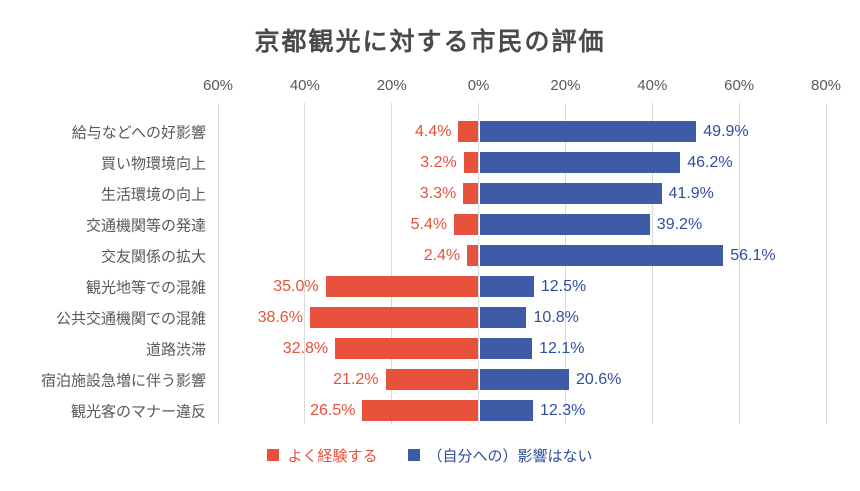 This screenshot has width=860, height=491. Describe the element at coordinates (679, 224) in the screenshot. I see `value-label-blue: 39.2%` at that location.